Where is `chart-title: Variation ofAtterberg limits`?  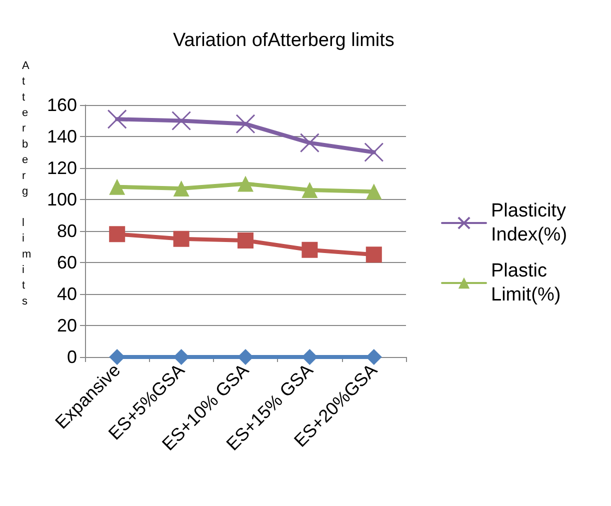 chart-title: Variation ofAtterberg limits is located at coordinates (283, 40).